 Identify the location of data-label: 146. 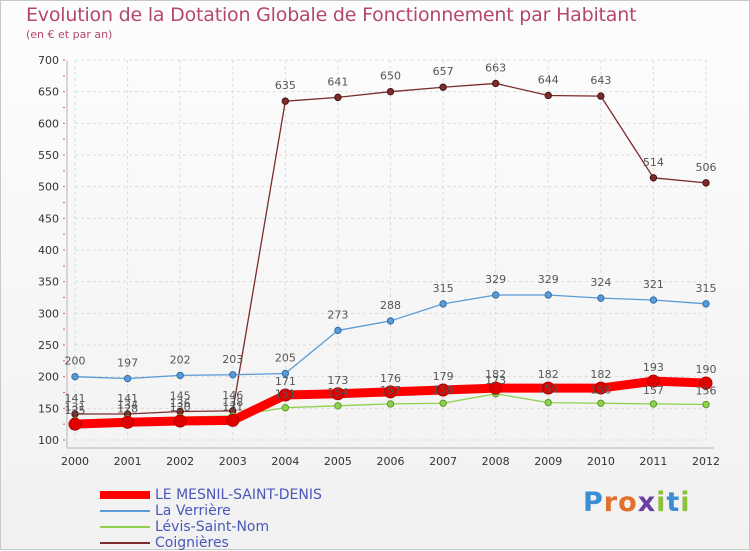
(232, 395).